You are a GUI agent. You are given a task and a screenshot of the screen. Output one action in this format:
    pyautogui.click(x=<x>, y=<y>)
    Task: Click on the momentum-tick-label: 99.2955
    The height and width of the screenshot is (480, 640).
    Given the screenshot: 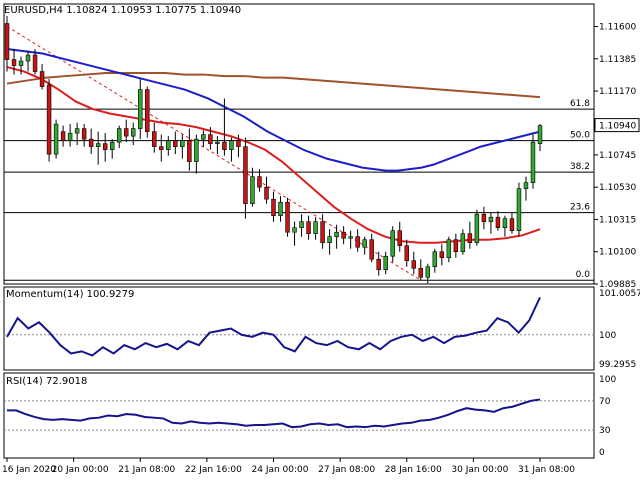 What is the action you would take?
    pyautogui.click(x=617, y=365)
    